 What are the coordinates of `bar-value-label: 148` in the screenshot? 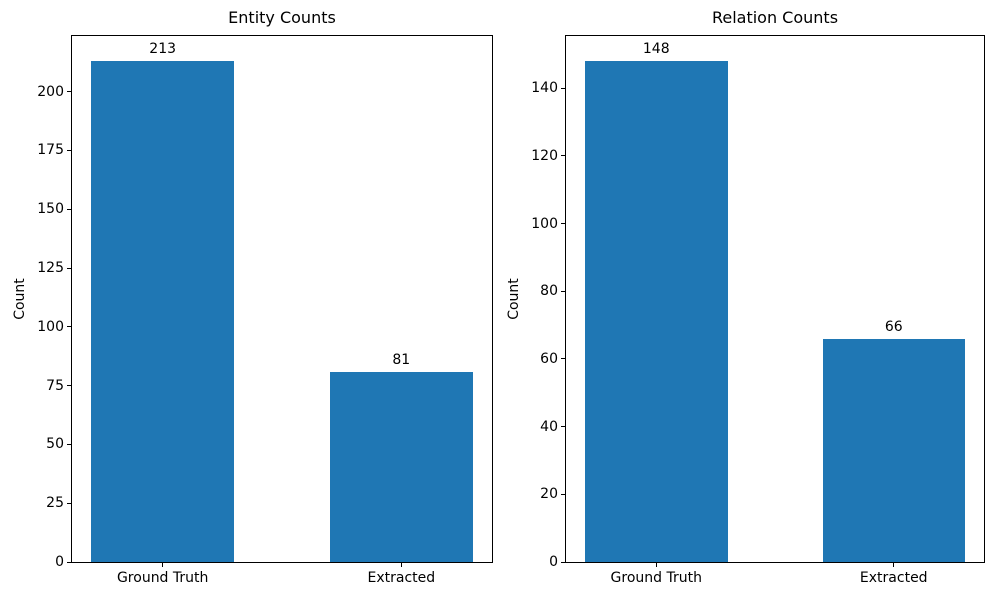 It's located at (656, 49).